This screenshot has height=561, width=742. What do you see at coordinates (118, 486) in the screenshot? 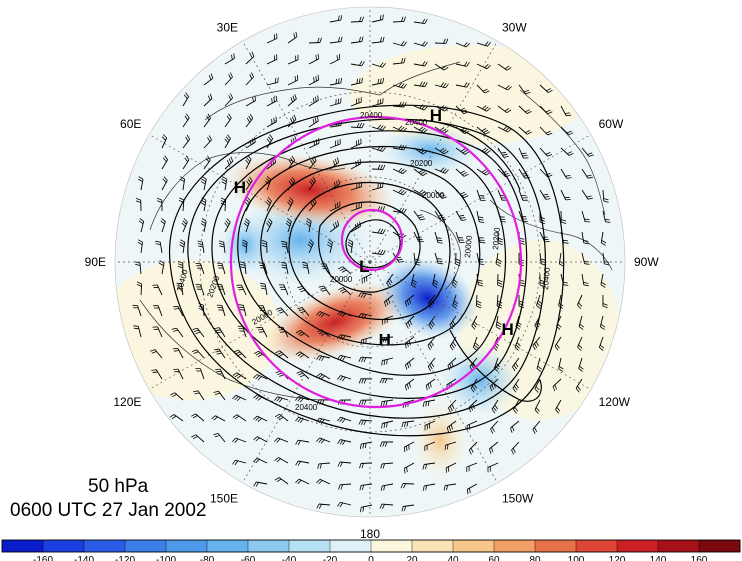
I see `level-title: 50 hPa` at bounding box center [118, 486].